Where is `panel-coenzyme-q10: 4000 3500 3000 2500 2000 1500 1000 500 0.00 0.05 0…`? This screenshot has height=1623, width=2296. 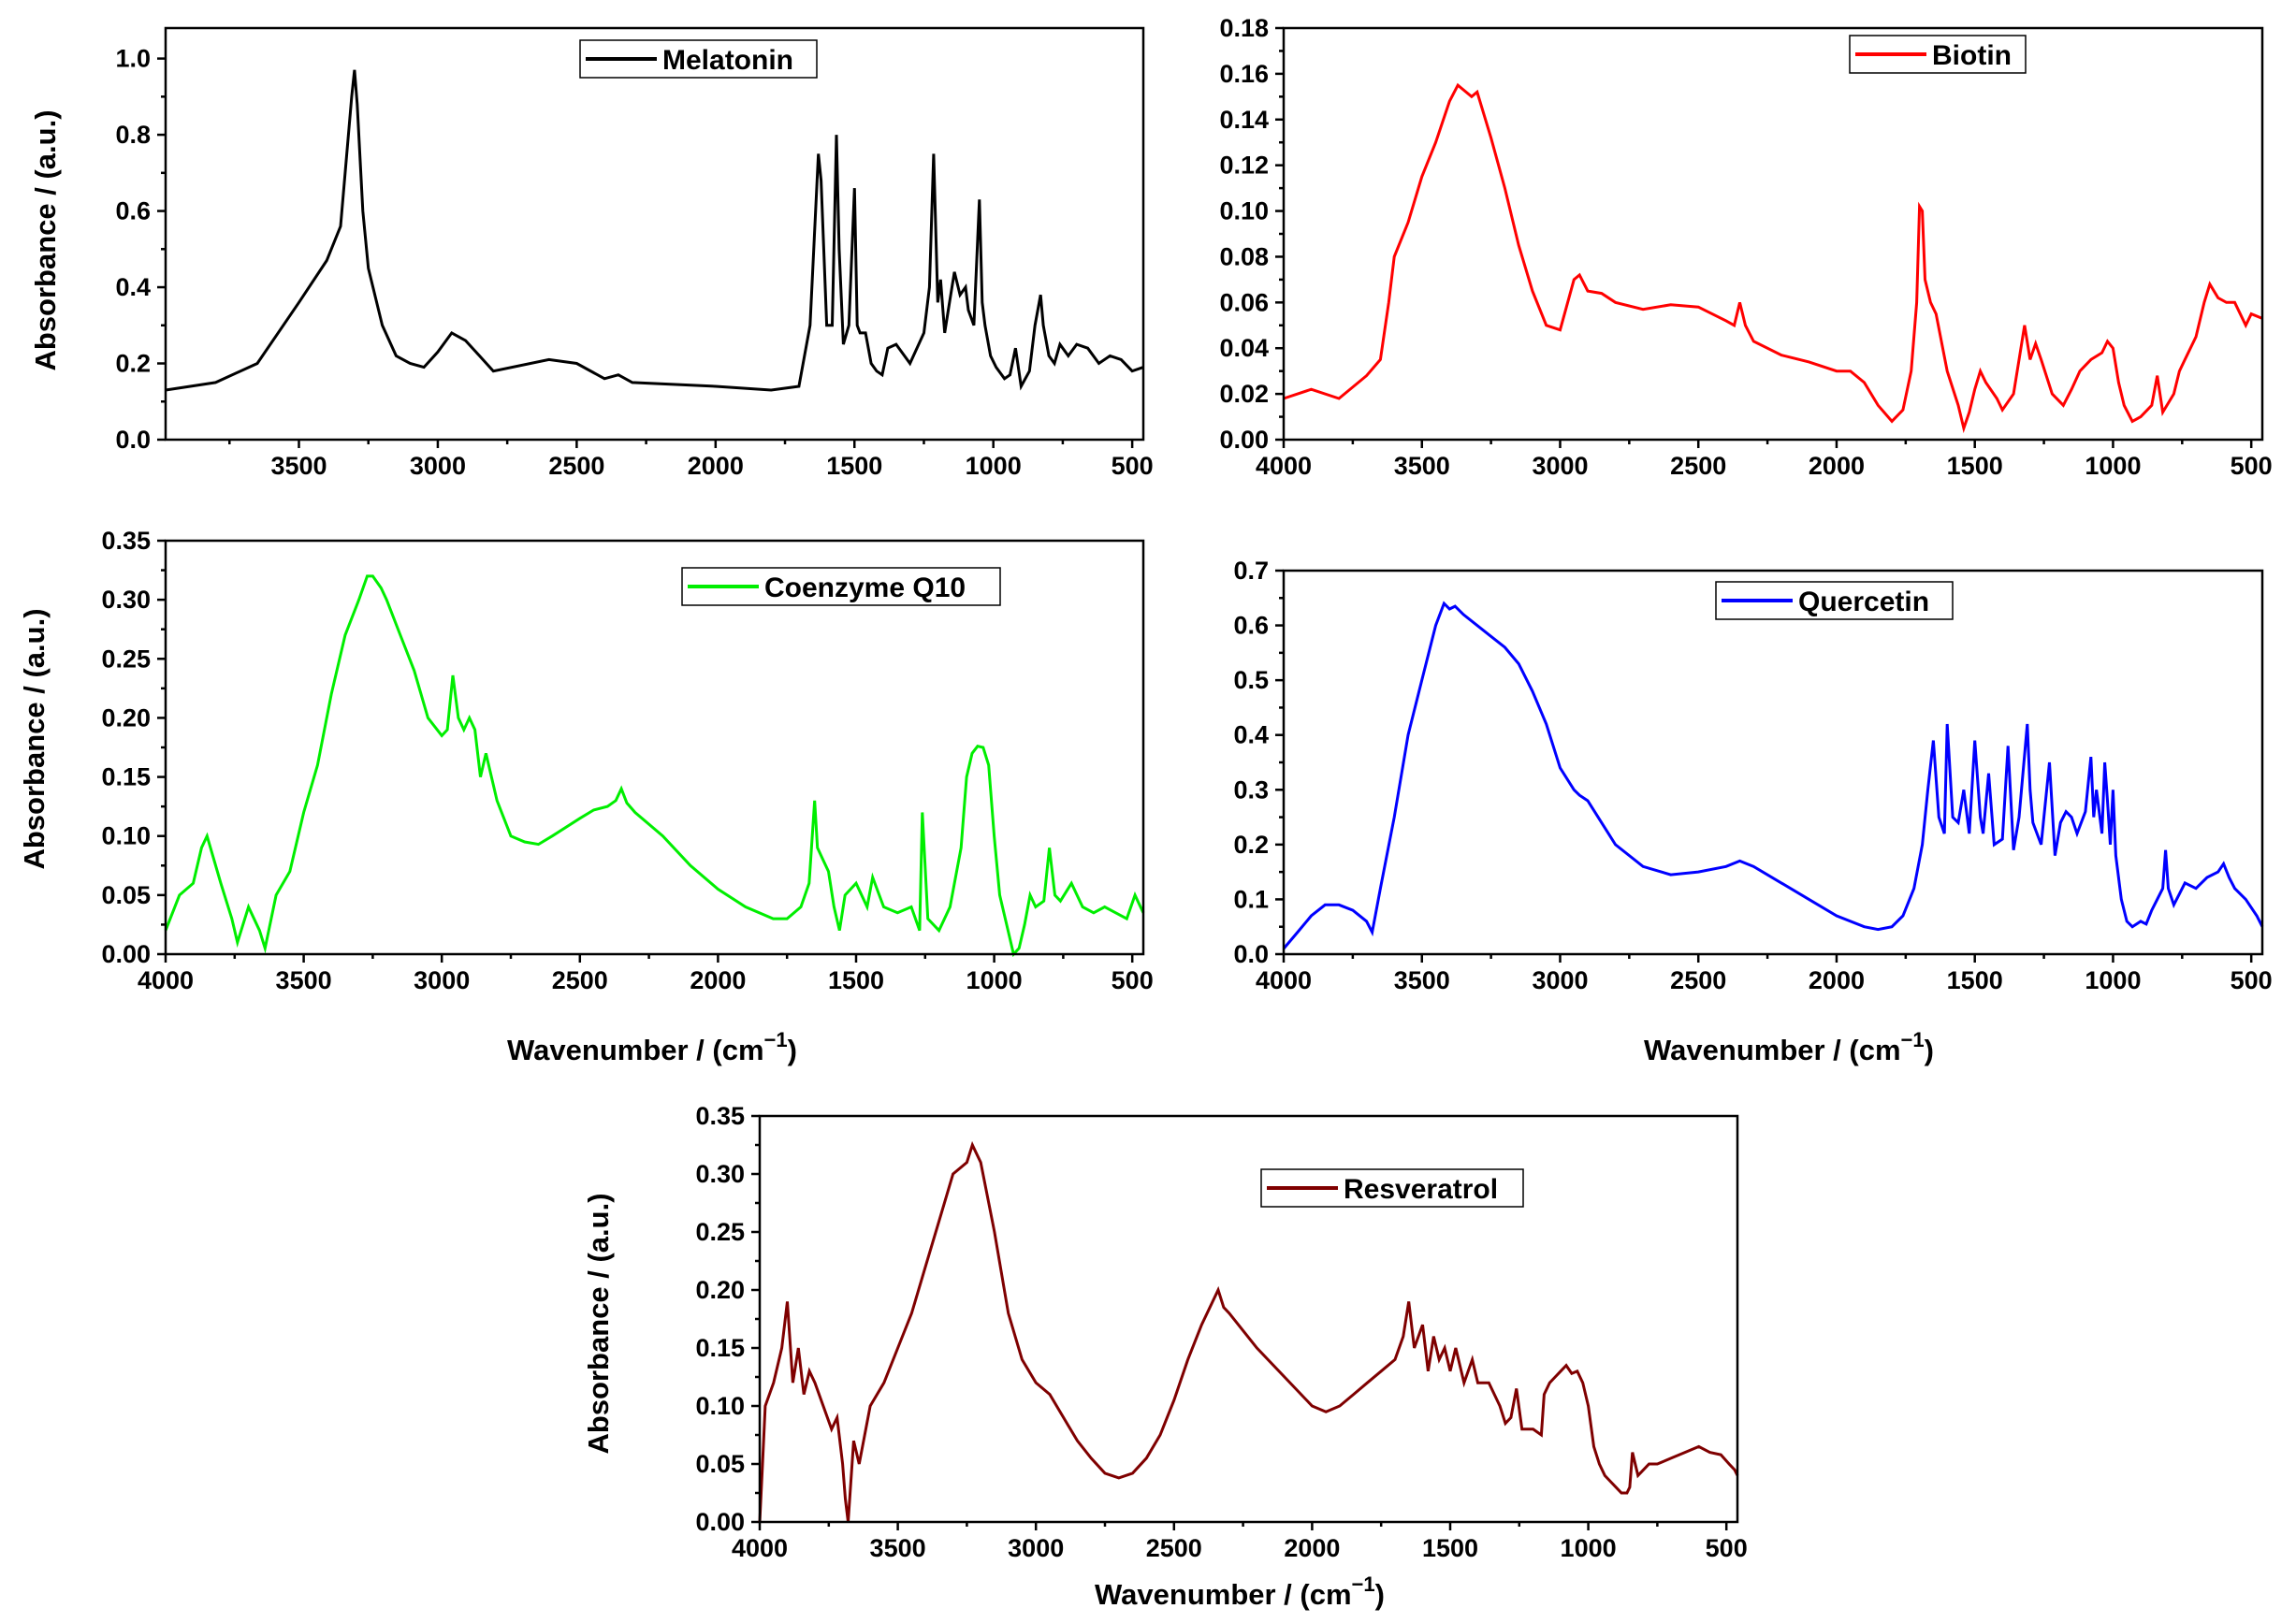
panel-coenzyme-q10: 4000 3500 3000 2500 2000 1500 1000 500 0.00 0.05 0… is located at coordinates (627, 760).